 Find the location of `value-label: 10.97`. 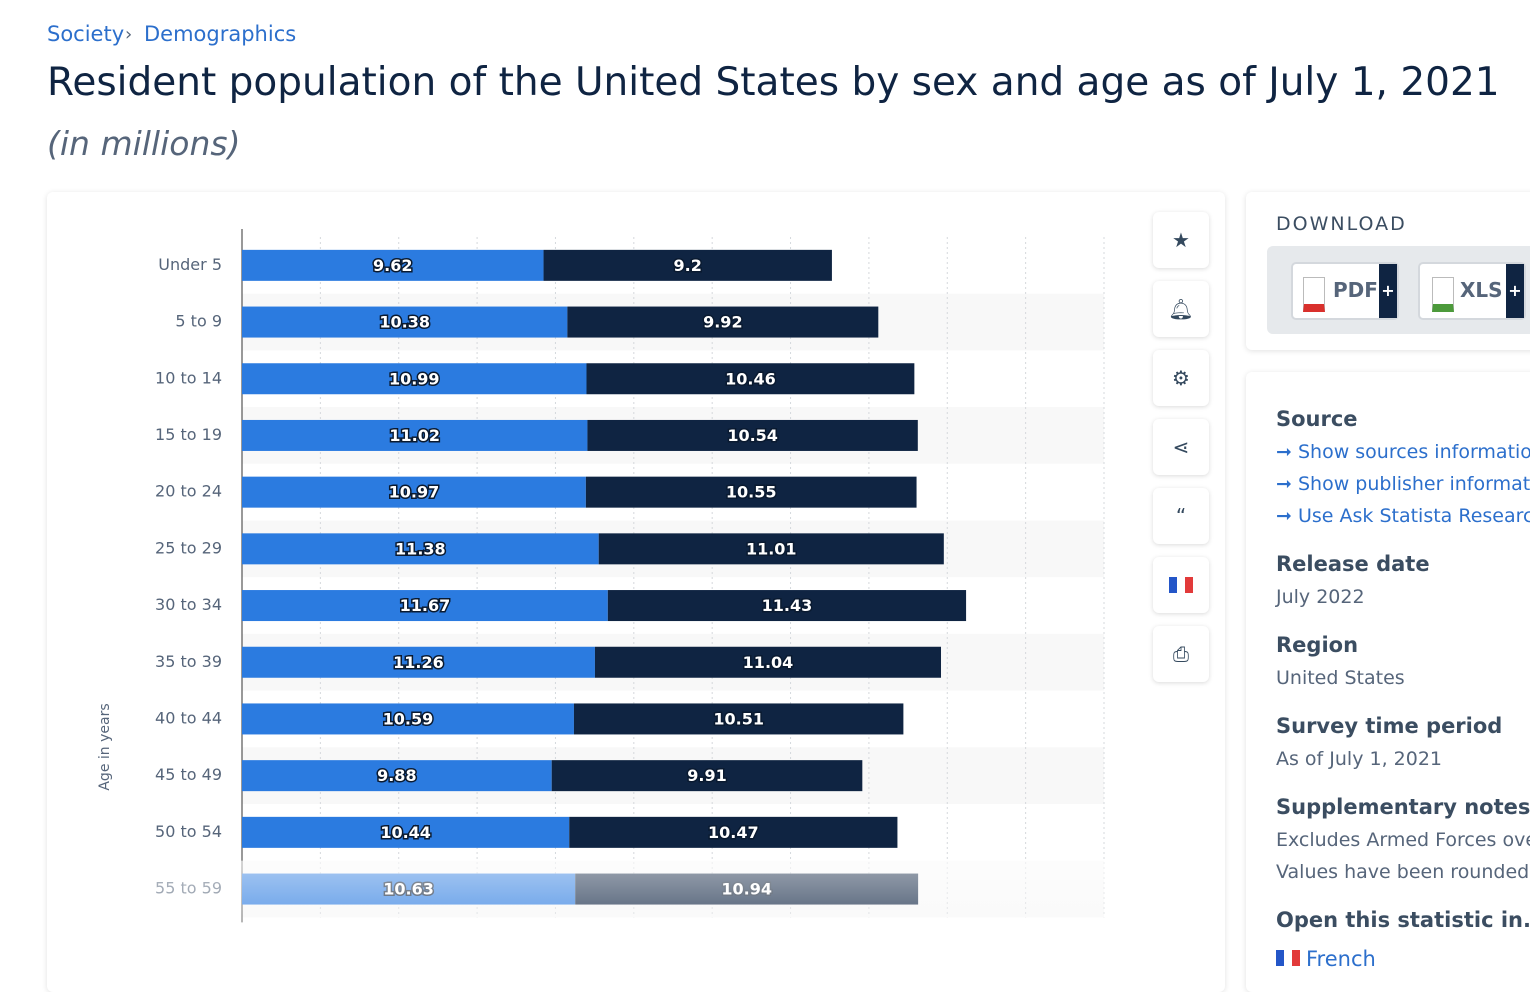

value-label: 10.97 is located at coordinates (414, 492).